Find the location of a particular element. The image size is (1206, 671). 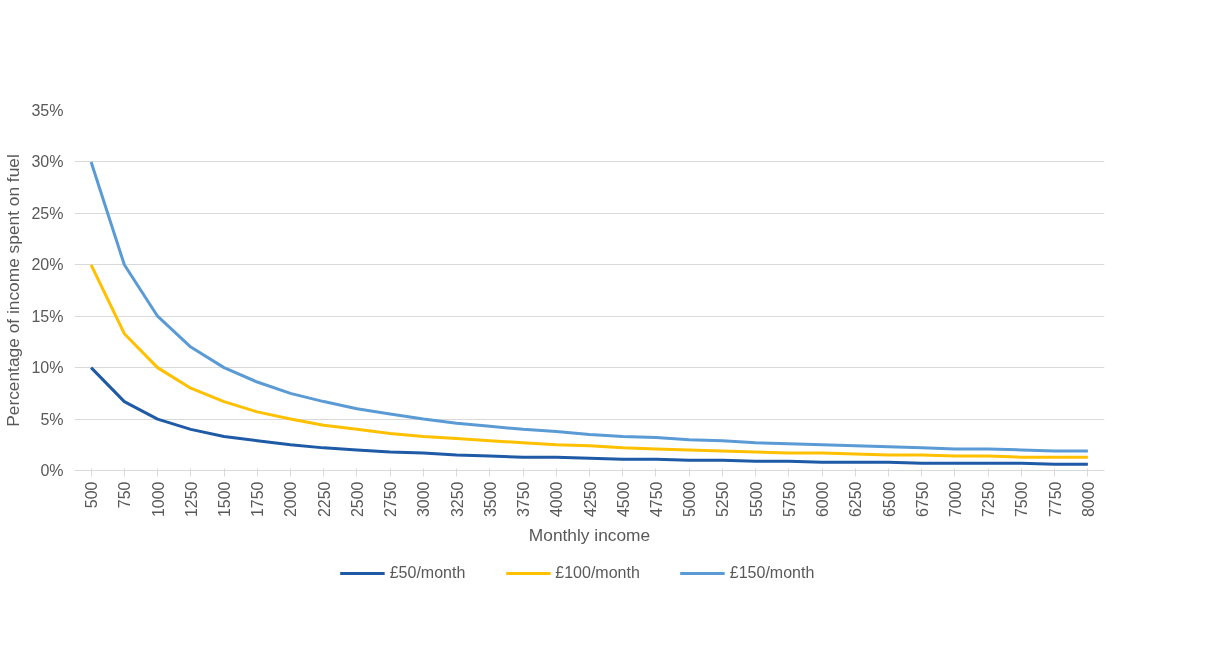

x-tick-label: 2500 is located at coordinates (357, 499).